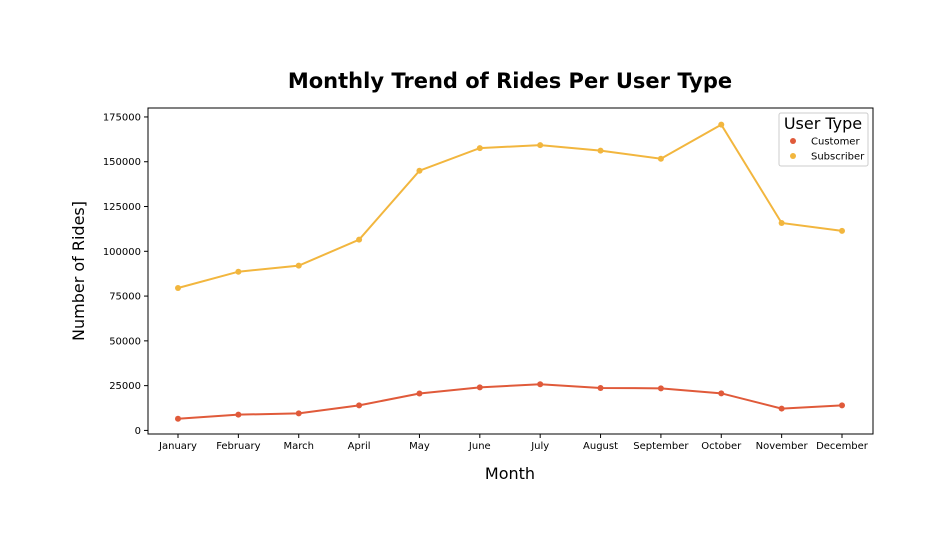 The height and width of the screenshot is (554, 948). What do you see at coordinates (793, 141) in the screenshot?
I see `legend-marker-customer` at bounding box center [793, 141].